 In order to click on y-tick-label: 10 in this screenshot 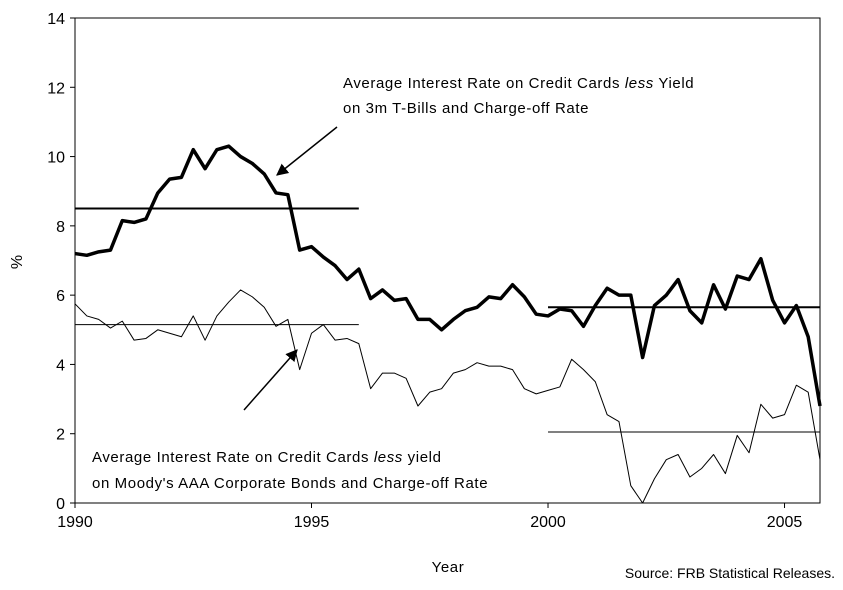, I will do `click(56, 158)`.